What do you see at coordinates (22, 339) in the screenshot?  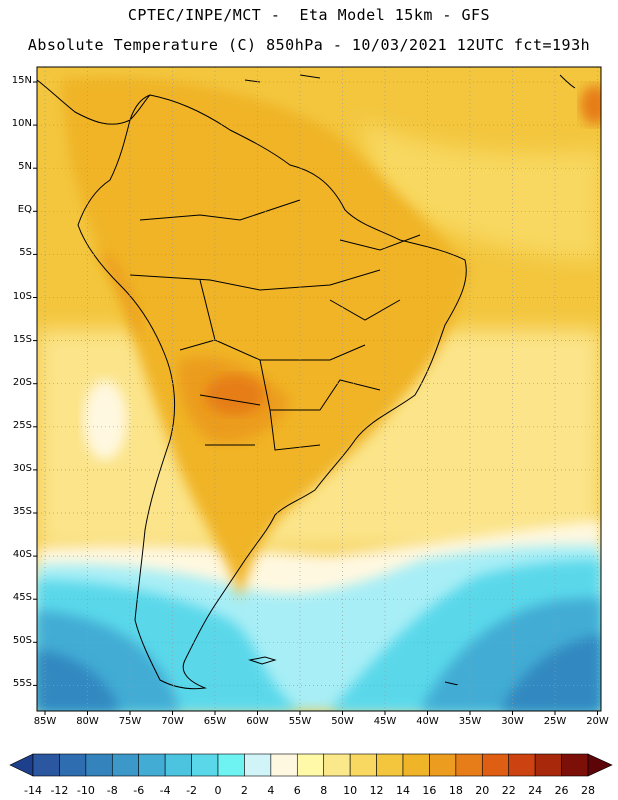 I see `lat-label: 15S` at bounding box center [22, 339].